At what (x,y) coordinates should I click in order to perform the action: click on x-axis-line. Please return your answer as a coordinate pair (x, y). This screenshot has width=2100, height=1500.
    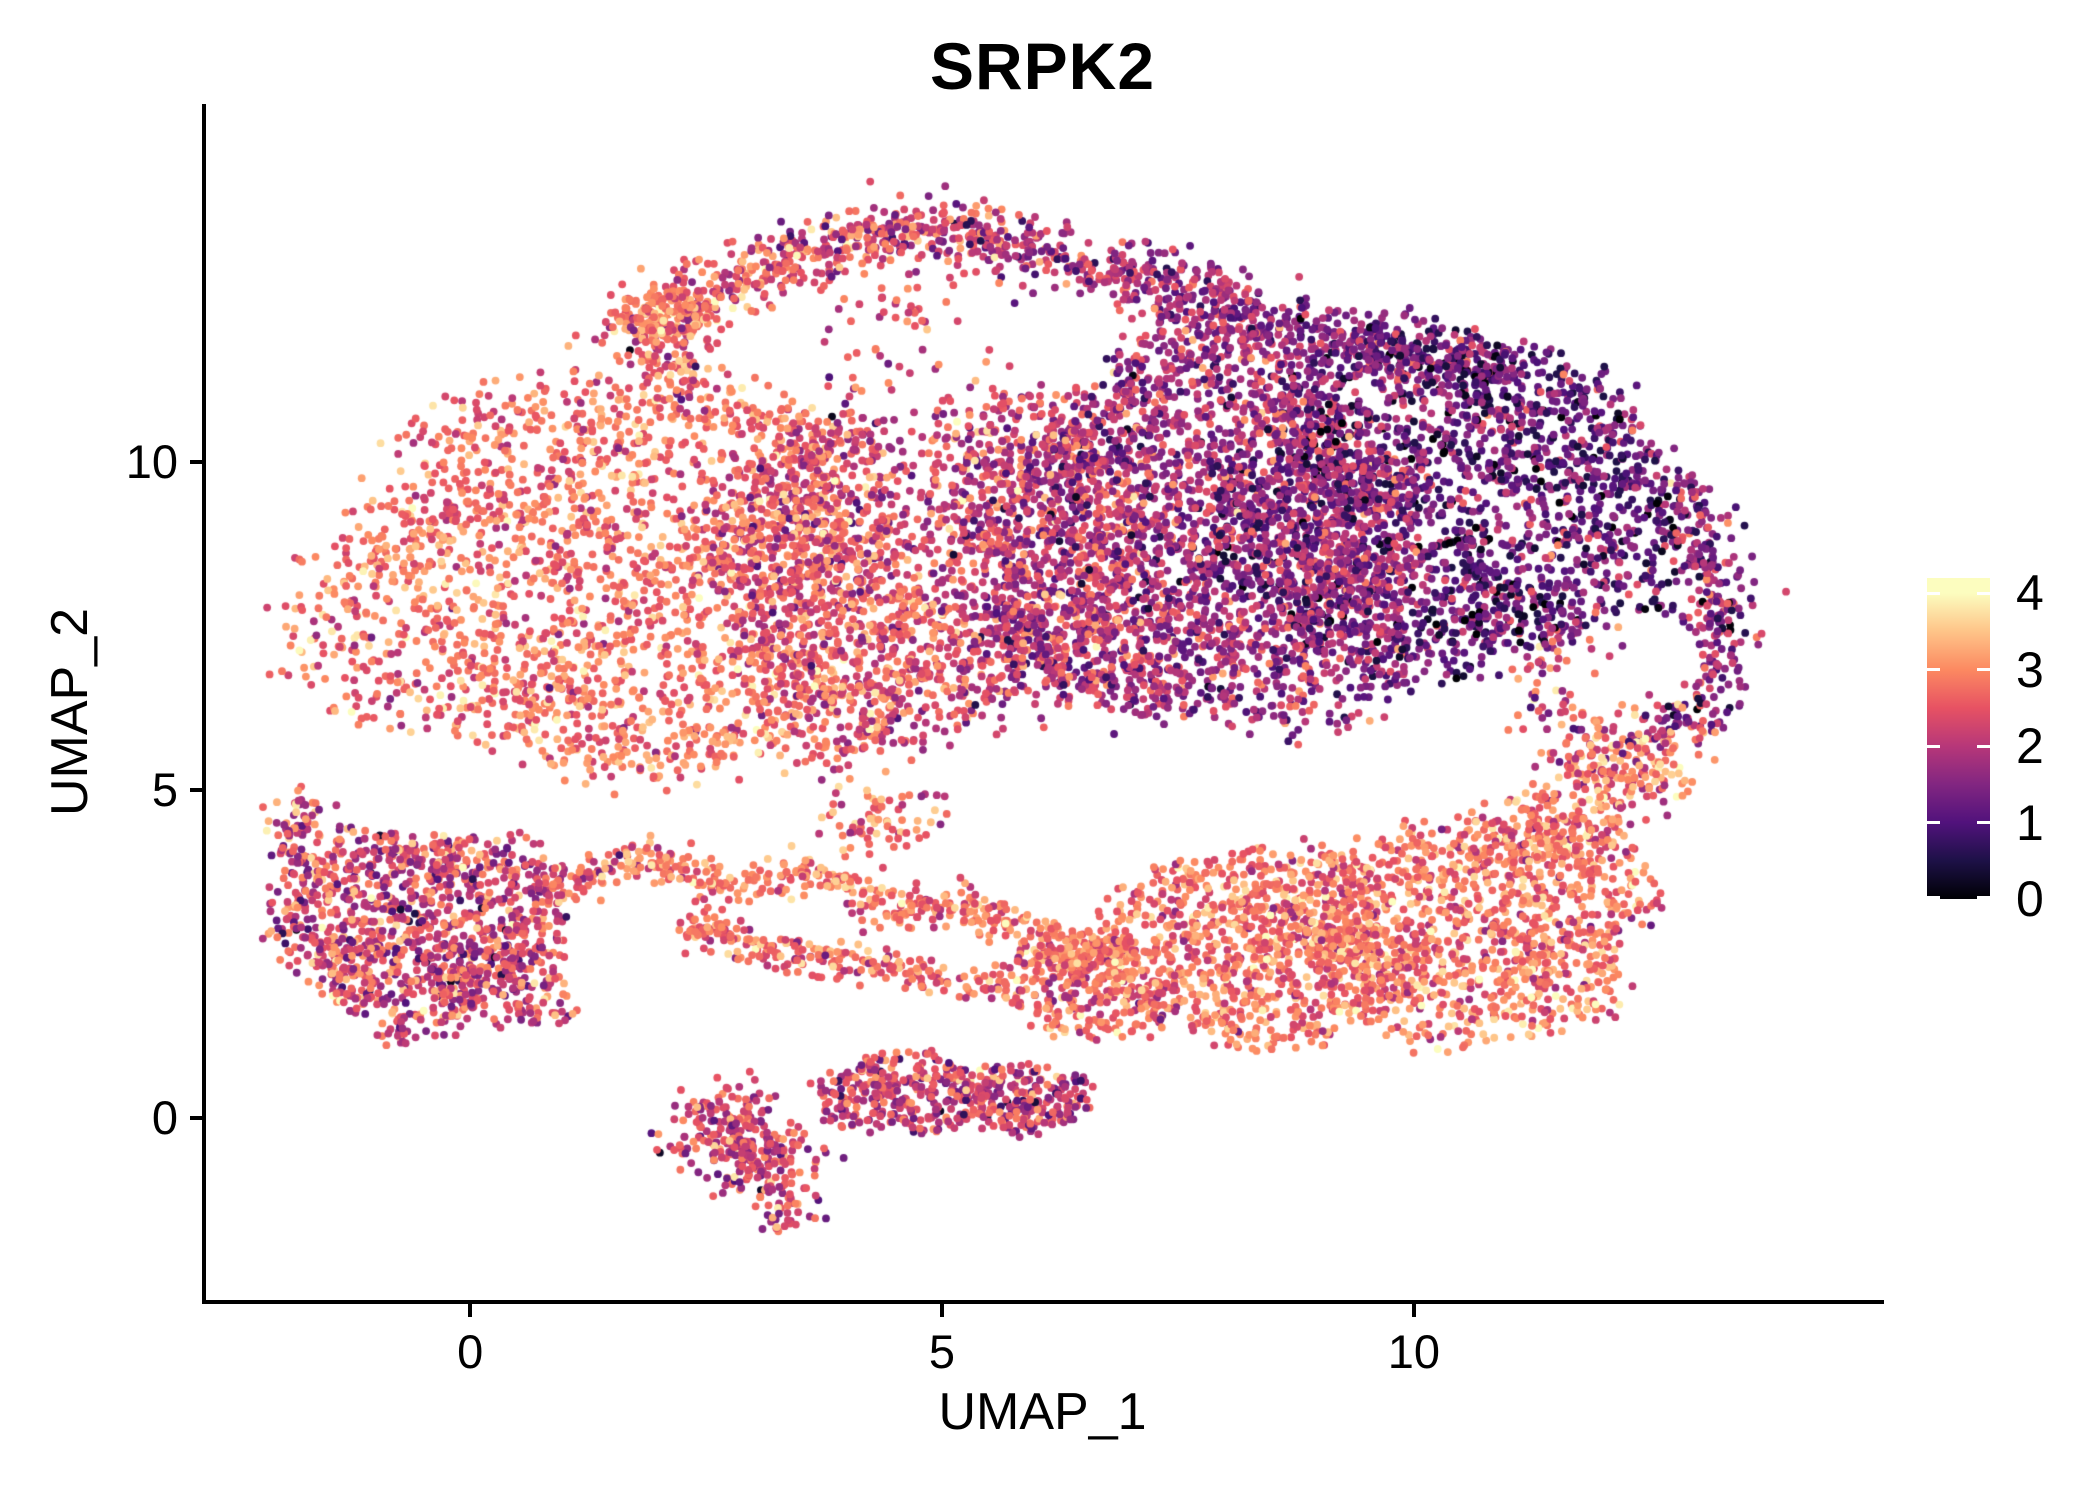
    Looking at the image, I should click on (1043, 1302).